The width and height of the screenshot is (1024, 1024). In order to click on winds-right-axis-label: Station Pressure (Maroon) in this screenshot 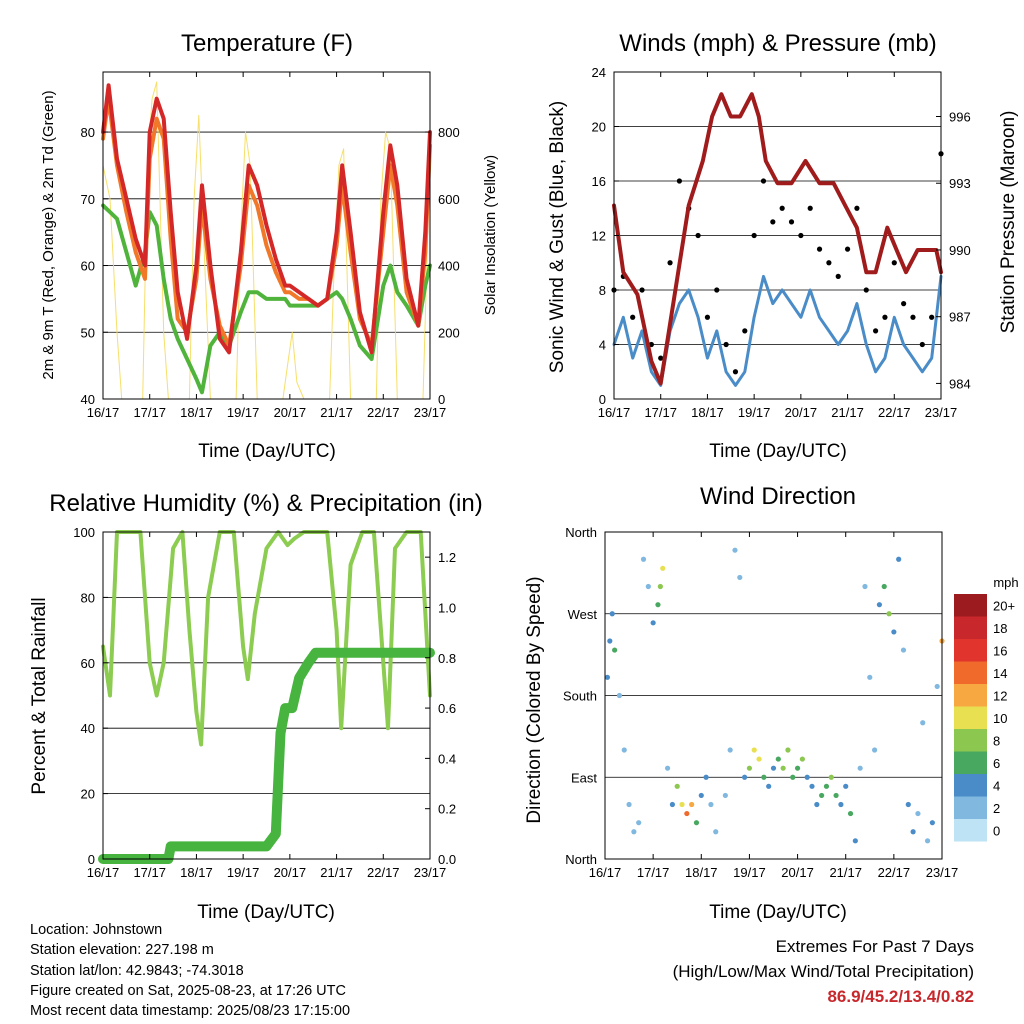, I will do `click(1008, 222)`.